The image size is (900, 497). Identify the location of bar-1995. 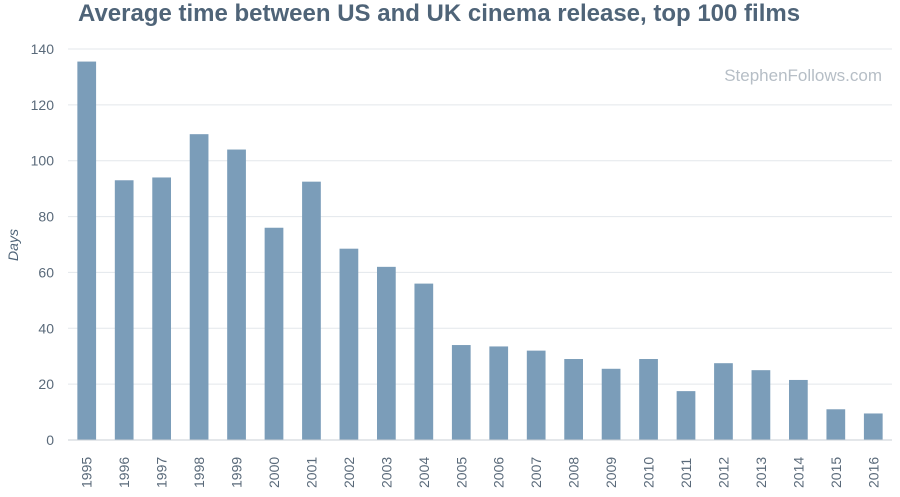
(87, 250).